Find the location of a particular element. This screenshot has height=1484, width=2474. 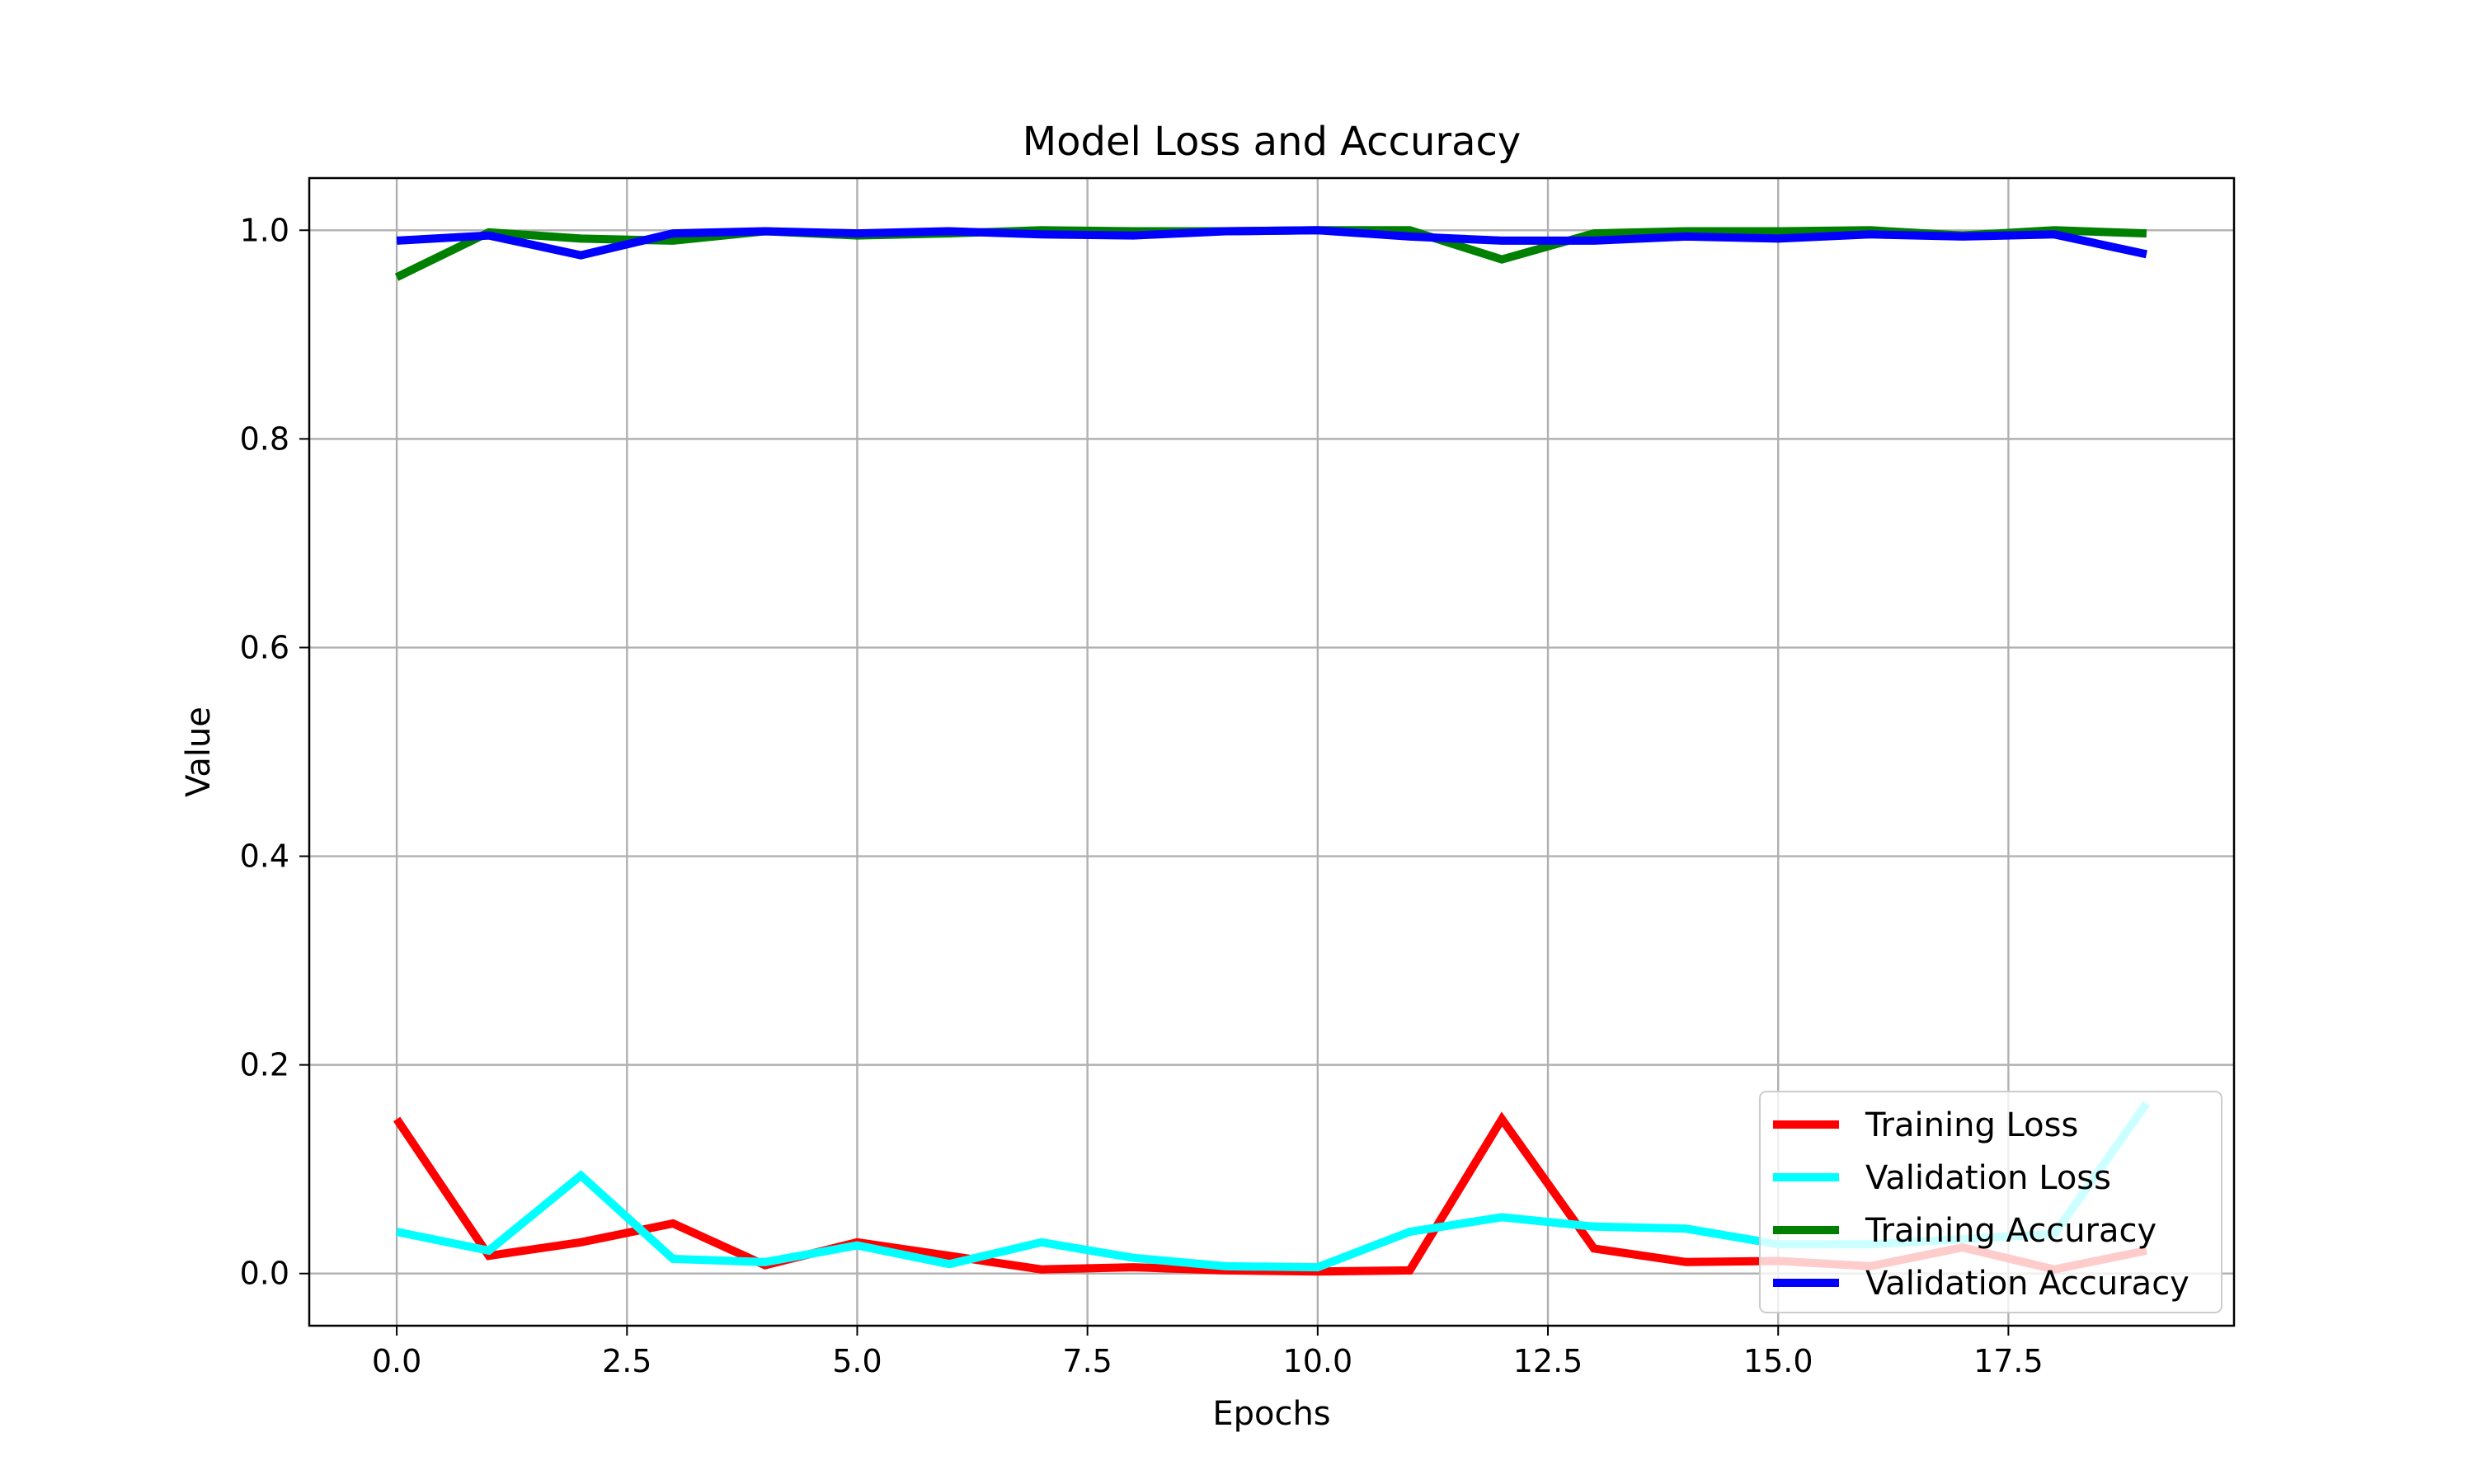

chart-title: Model Loss and Accuracy is located at coordinates (1272, 142).